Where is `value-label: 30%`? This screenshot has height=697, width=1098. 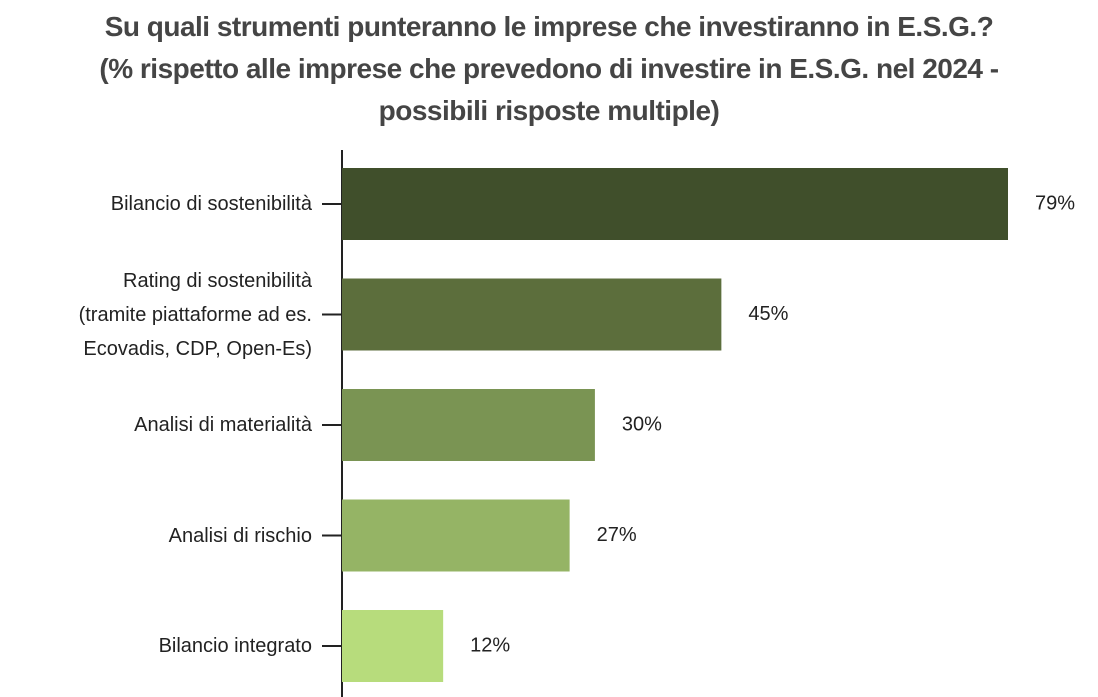
value-label: 30% is located at coordinates (642, 424).